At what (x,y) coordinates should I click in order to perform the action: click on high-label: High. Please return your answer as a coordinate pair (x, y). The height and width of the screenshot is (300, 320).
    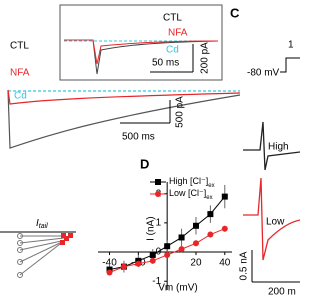
    Looking at the image, I should click on (278, 147).